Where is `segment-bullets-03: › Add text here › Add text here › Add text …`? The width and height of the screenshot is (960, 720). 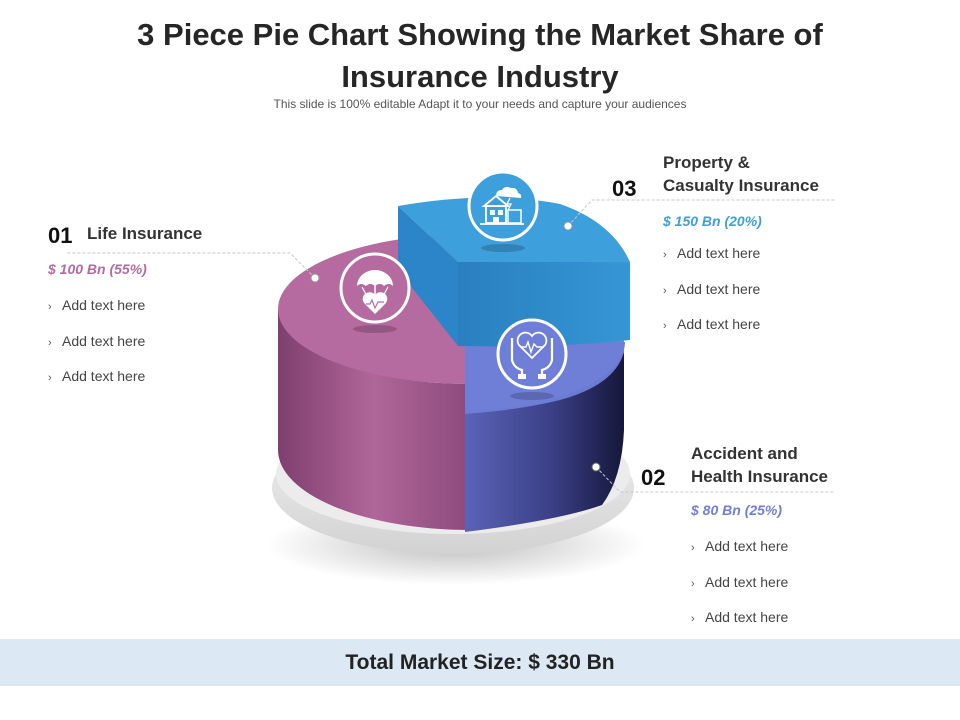
segment-bullets-03: › Add text here › Add text here › Add text … is located at coordinates (711, 298).